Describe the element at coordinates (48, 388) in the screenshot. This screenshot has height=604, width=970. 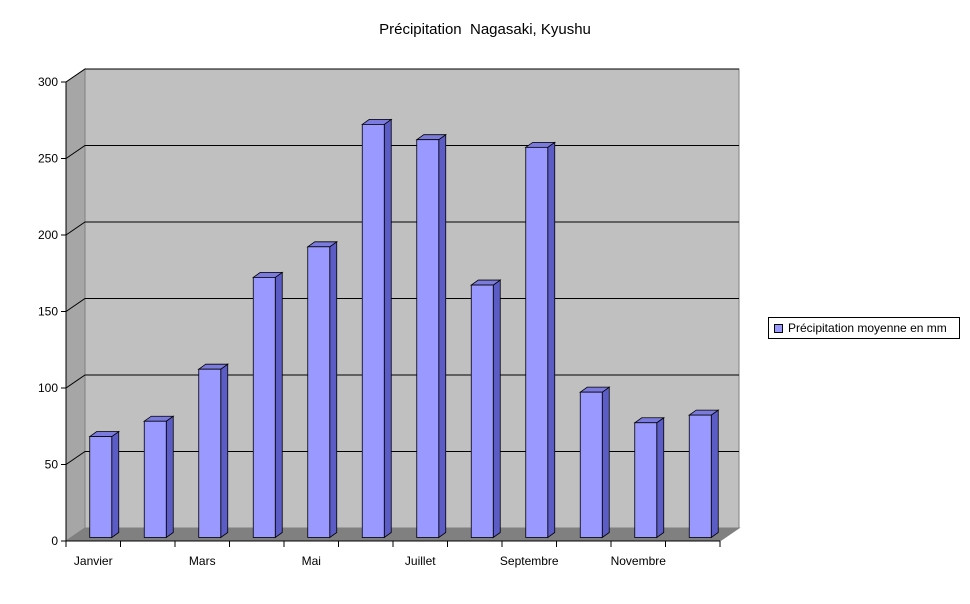
I see `y-tick-label: 100` at that location.